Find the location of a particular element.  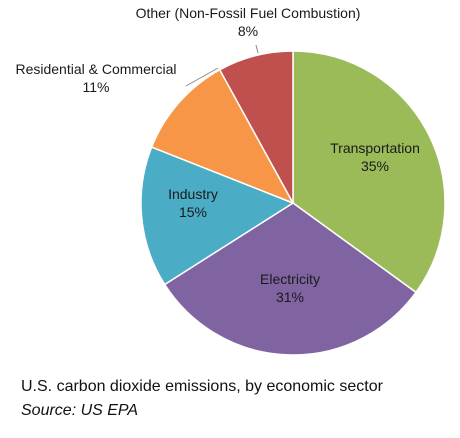

pie-slice-industry is located at coordinates (217, 216).